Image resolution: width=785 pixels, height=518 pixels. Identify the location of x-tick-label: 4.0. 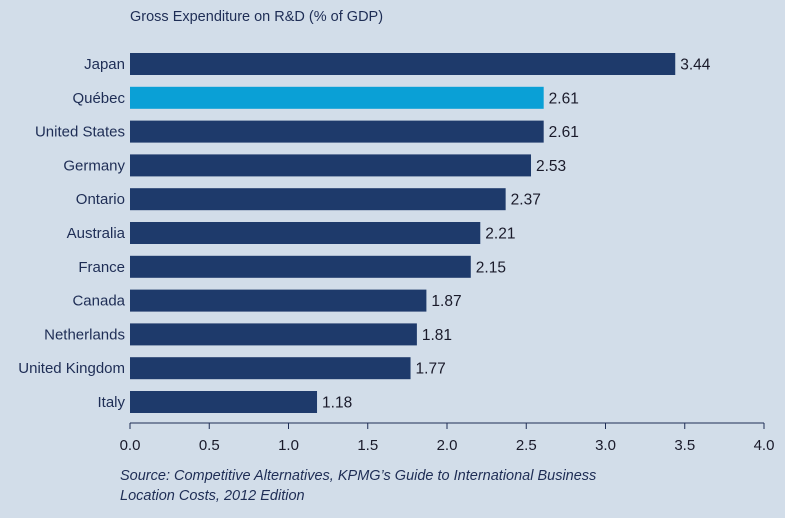
(764, 445).